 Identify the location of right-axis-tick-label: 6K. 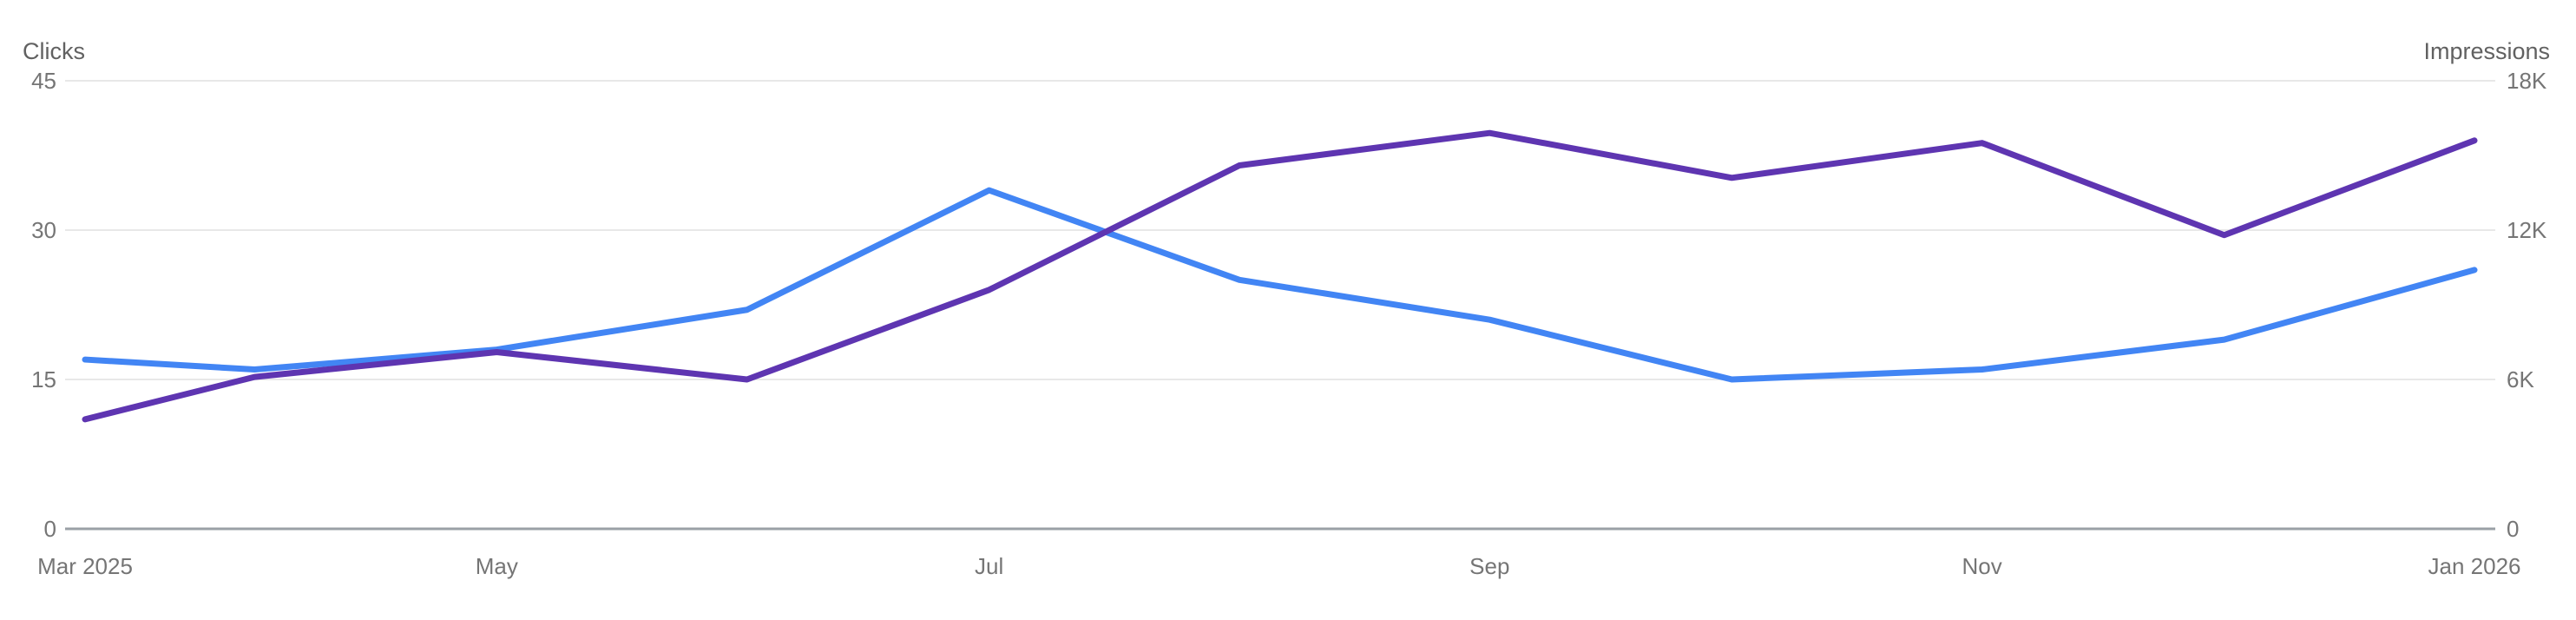
(2520, 379).